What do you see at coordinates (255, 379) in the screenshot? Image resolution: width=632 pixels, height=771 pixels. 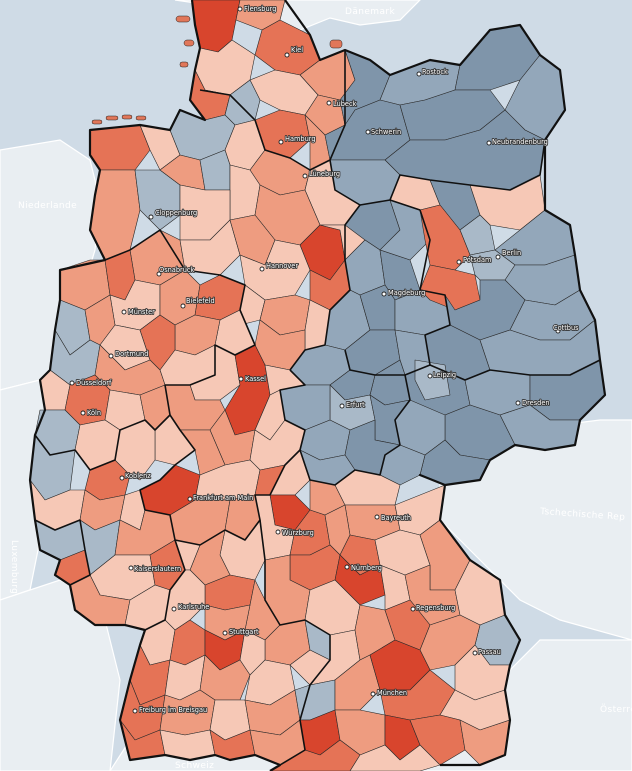 I see `label-kassel: Kassel` at bounding box center [255, 379].